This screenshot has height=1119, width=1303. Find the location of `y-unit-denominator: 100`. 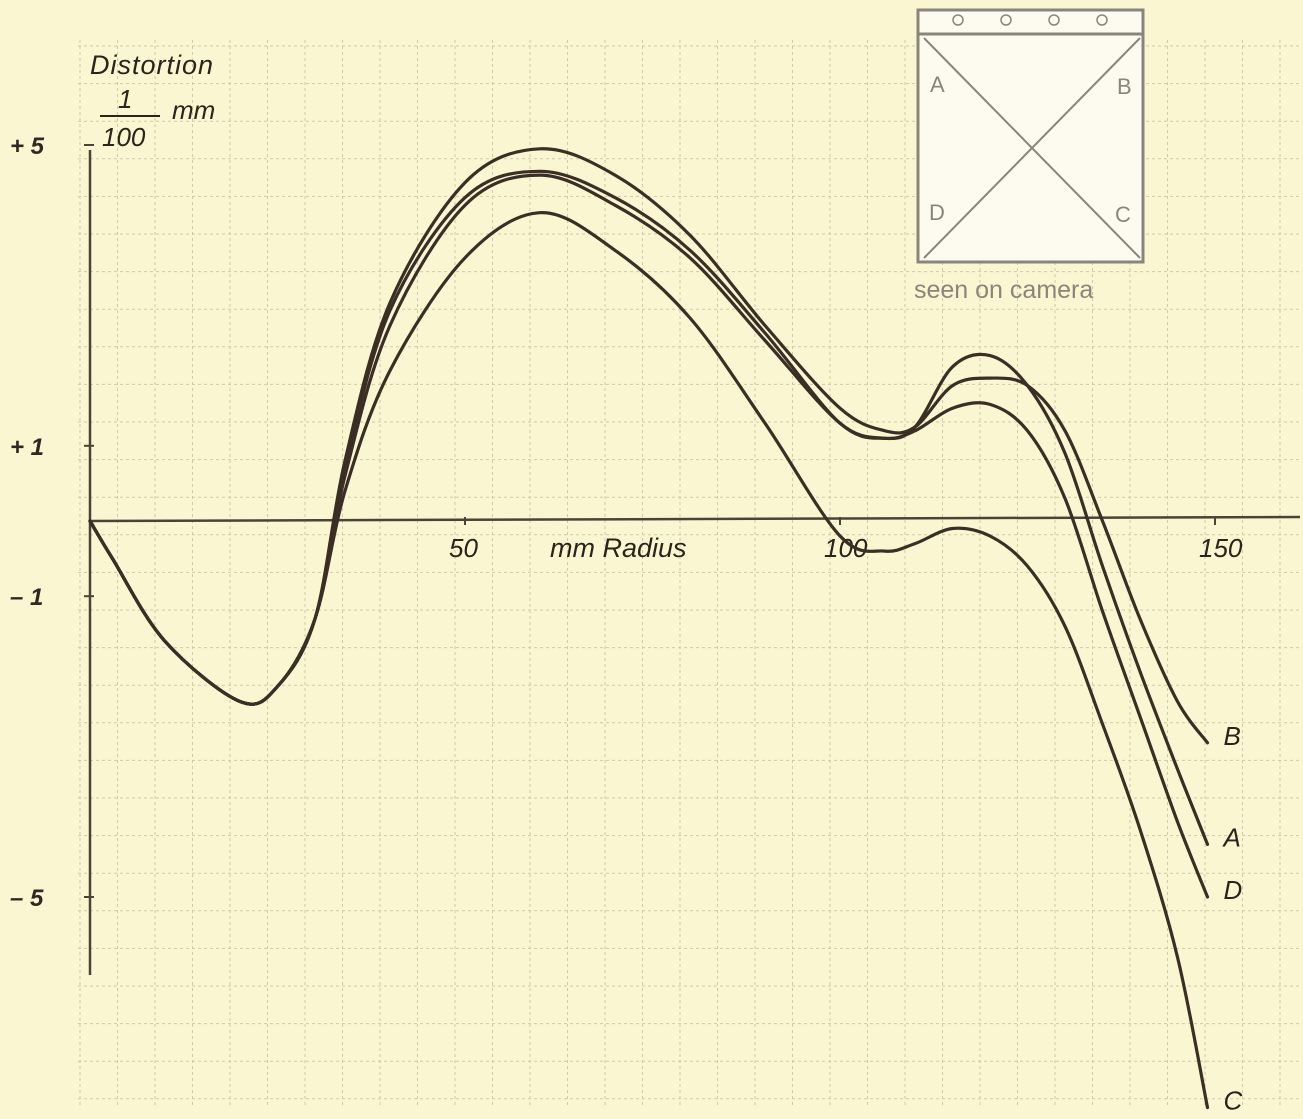

y-unit-denominator: 100 is located at coordinates (124, 137).